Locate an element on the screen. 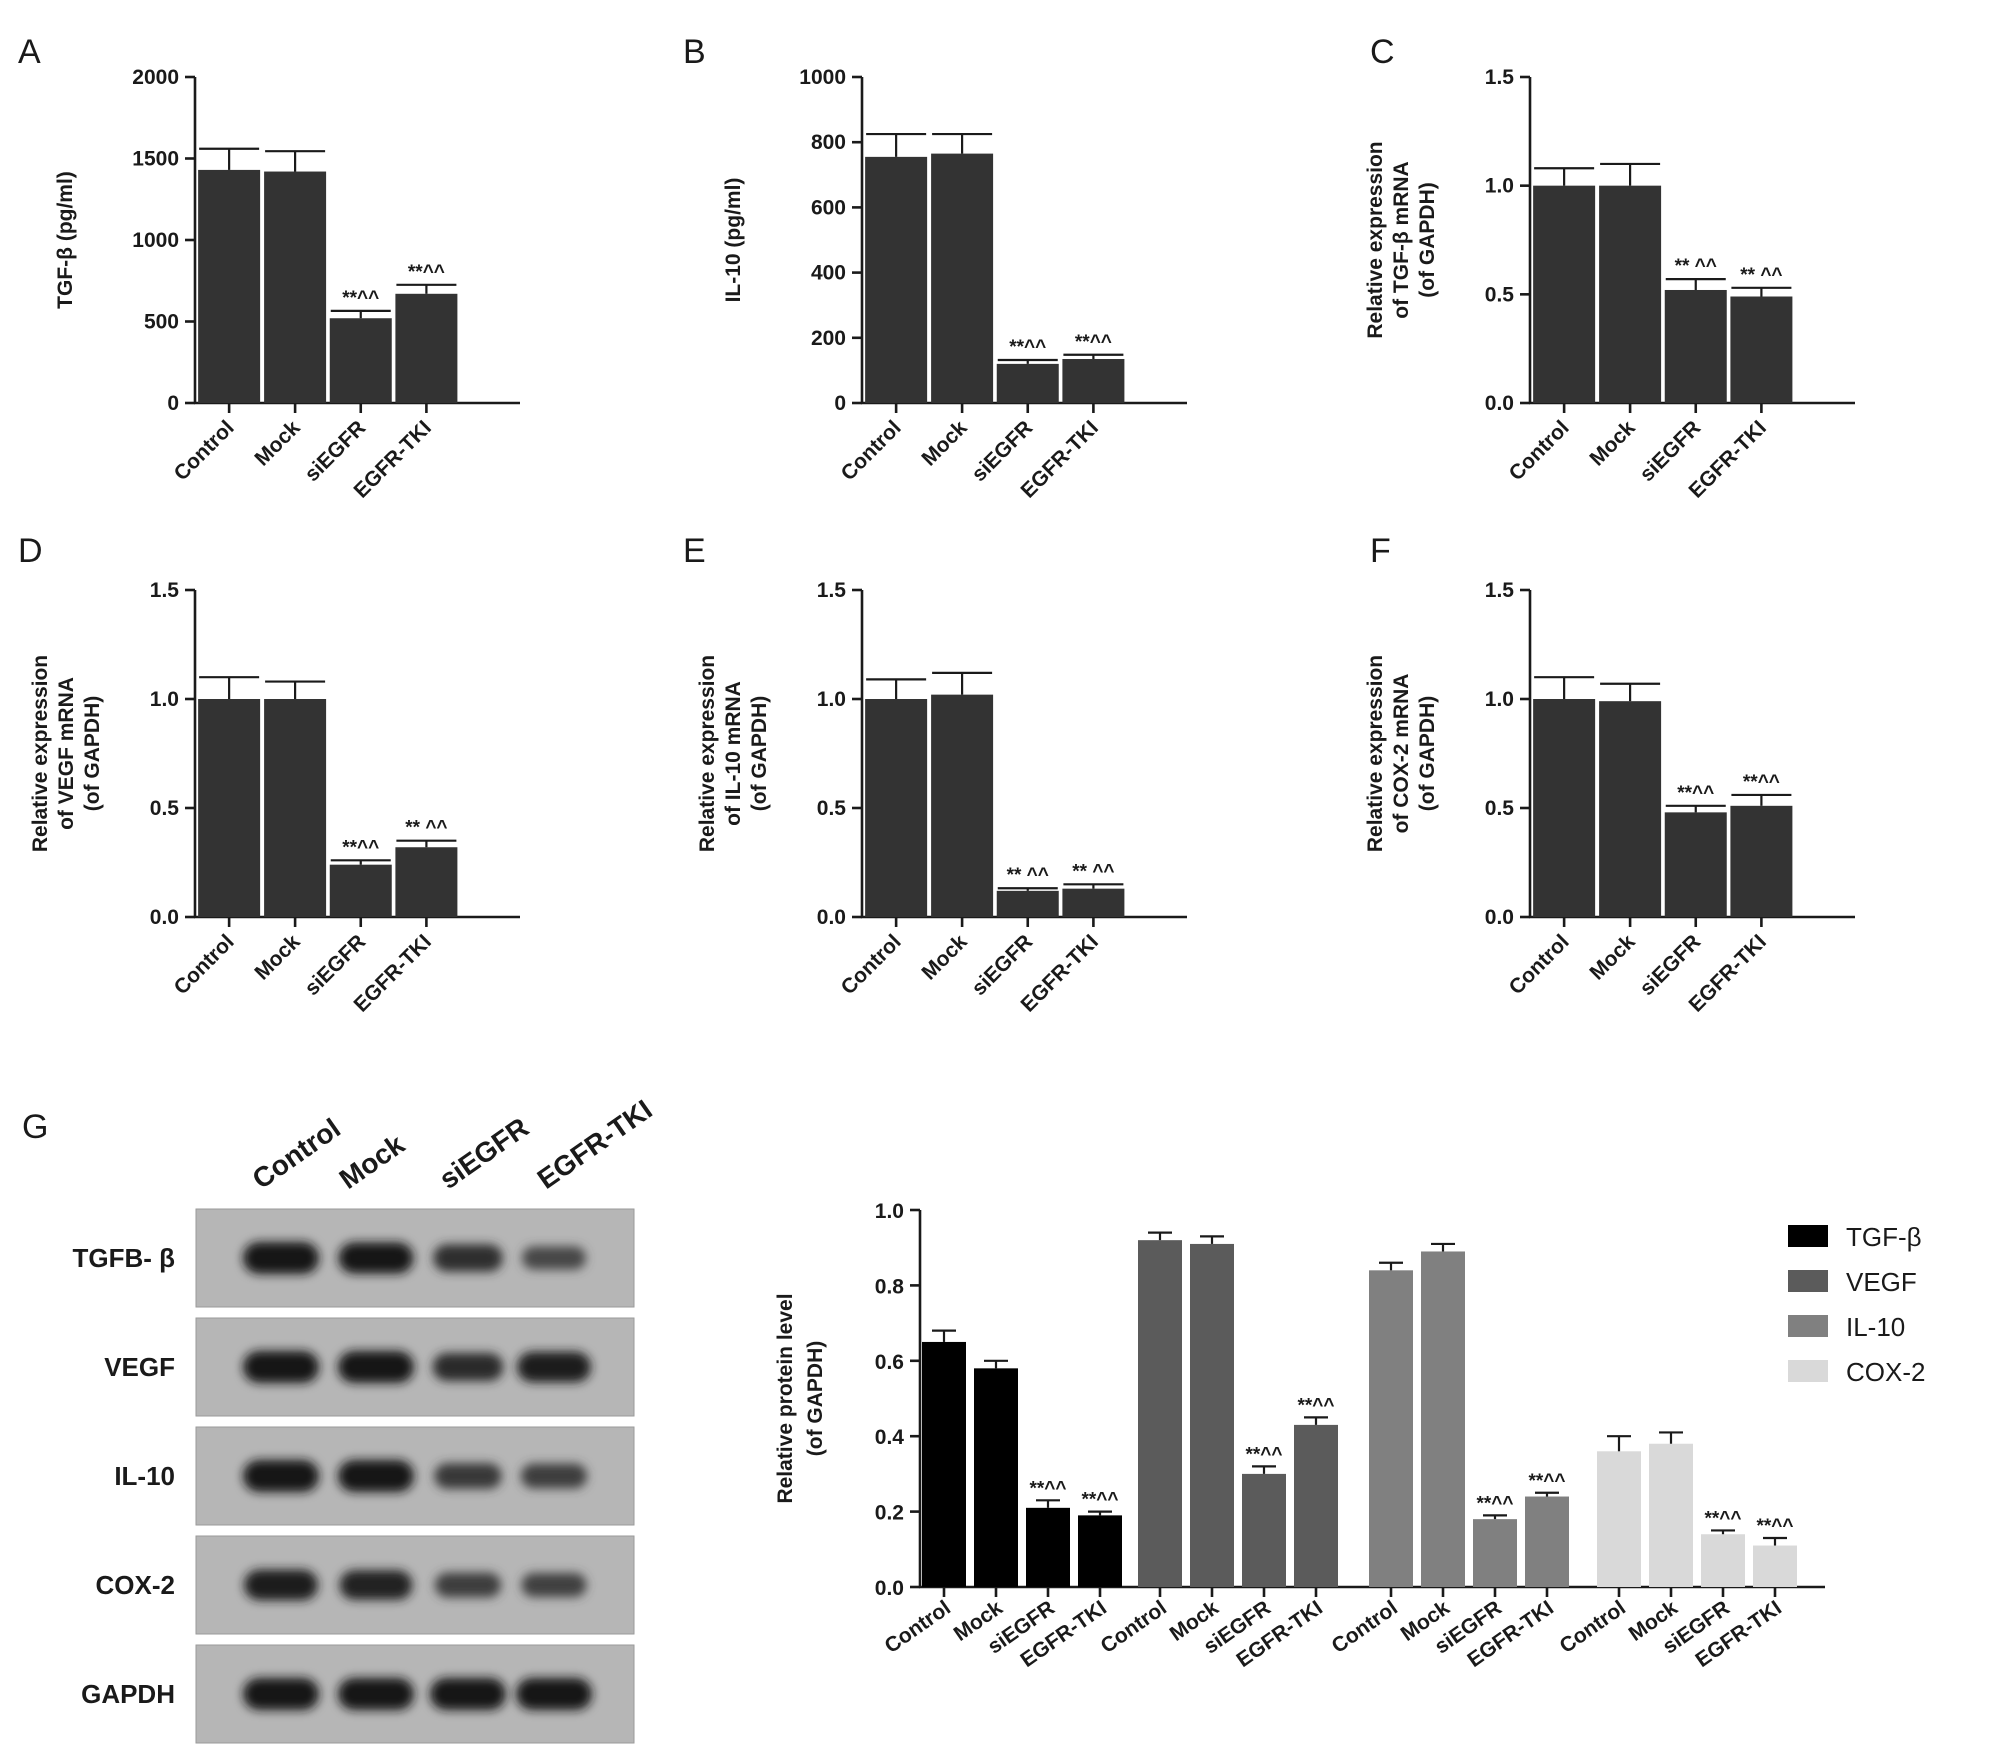 Image resolution: width=2008 pixels, height=1761 pixels. y-axis-label-line: Relative expression is located at coordinates (40, 753).